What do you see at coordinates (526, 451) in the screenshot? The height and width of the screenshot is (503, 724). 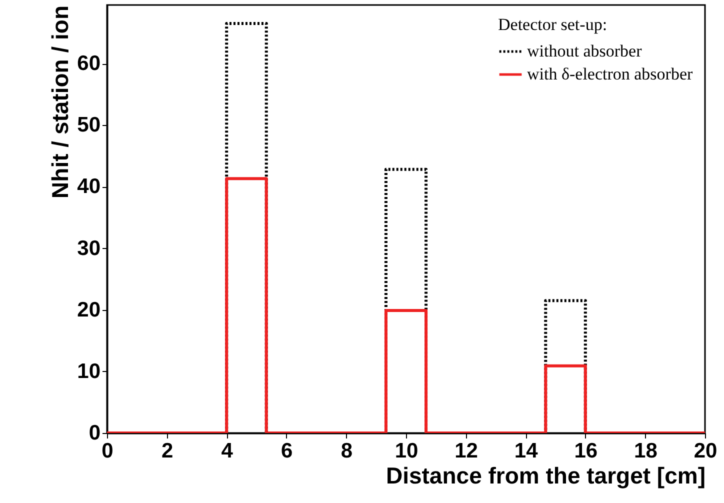 I see `x-tick-label: 14` at bounding box center [526, 451].